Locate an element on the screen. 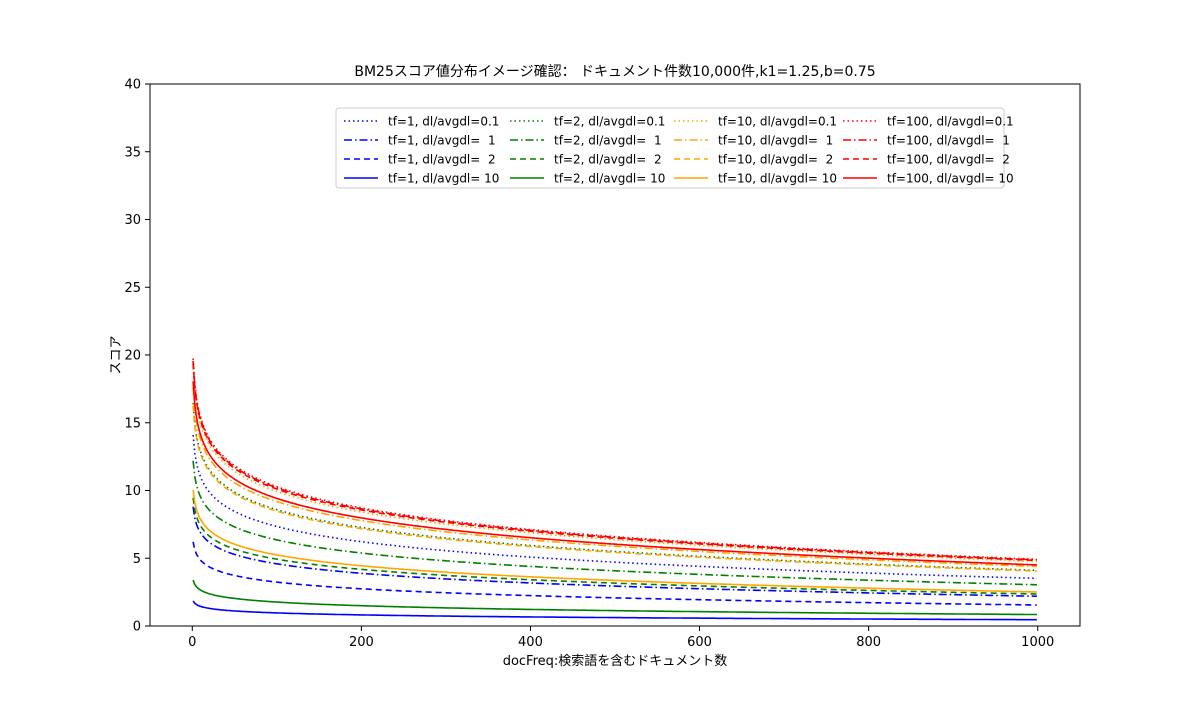  legend-label: tf=1, dl/avgdl= 10 is located at coordinates (443, 179).